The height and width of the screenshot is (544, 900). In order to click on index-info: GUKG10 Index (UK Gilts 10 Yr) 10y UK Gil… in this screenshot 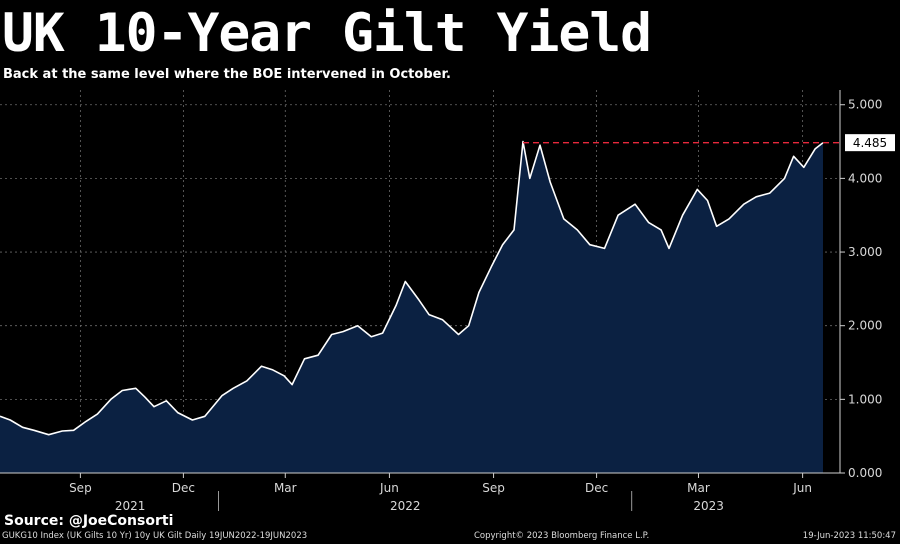, I will do `click(155, 536)`.